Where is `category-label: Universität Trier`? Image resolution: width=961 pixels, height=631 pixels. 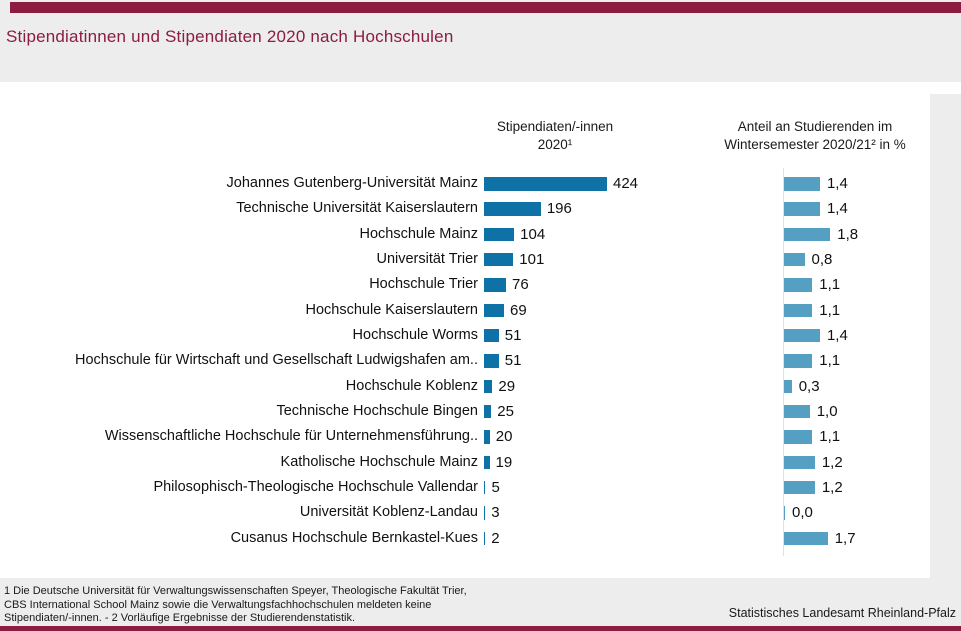
category-label: Universität Trier is located at coordinates (427, 258).